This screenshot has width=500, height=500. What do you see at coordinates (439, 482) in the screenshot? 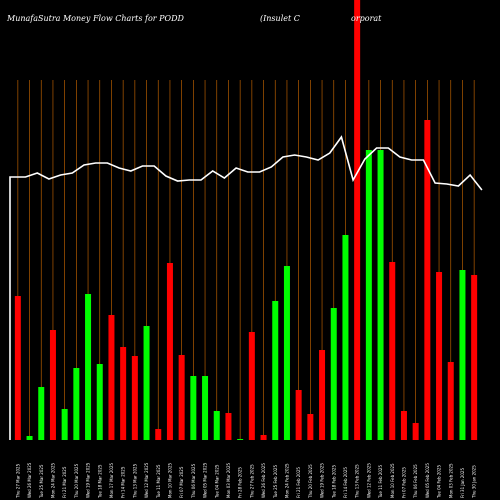
I see `x-tick-label: Tue 04 Feb 2025` at bounding box center [439, 482].